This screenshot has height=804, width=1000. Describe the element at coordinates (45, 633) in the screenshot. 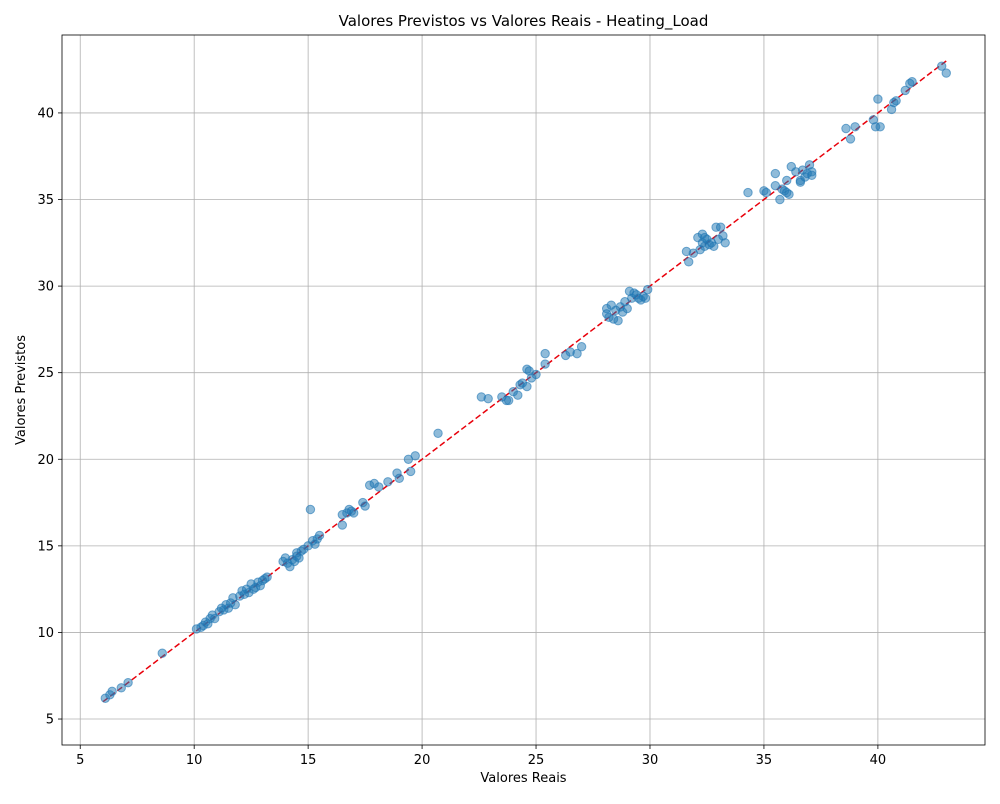

I see `y-tick-label: 10` at that location.